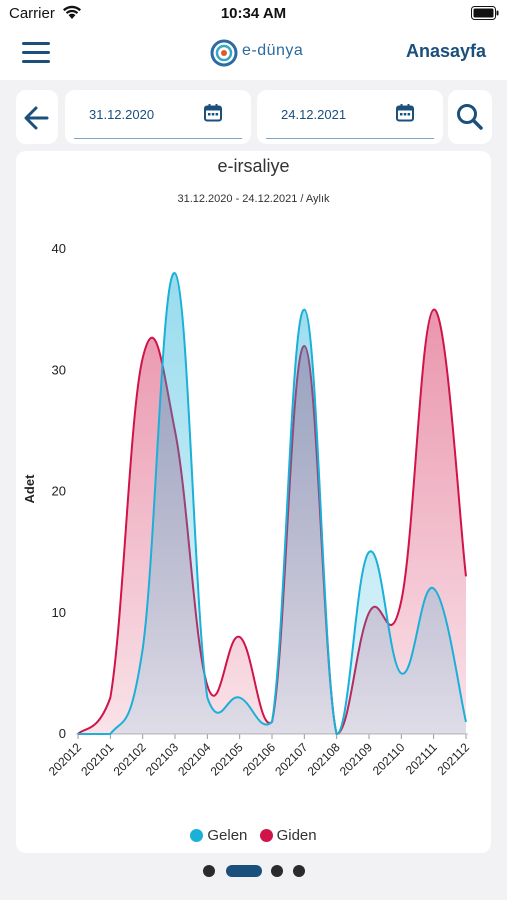 This screenshot has width=507, height=900. Describe the element at coordinates (273, 50) in the screenshot. I see `logo-text: e-dünya` at that location.